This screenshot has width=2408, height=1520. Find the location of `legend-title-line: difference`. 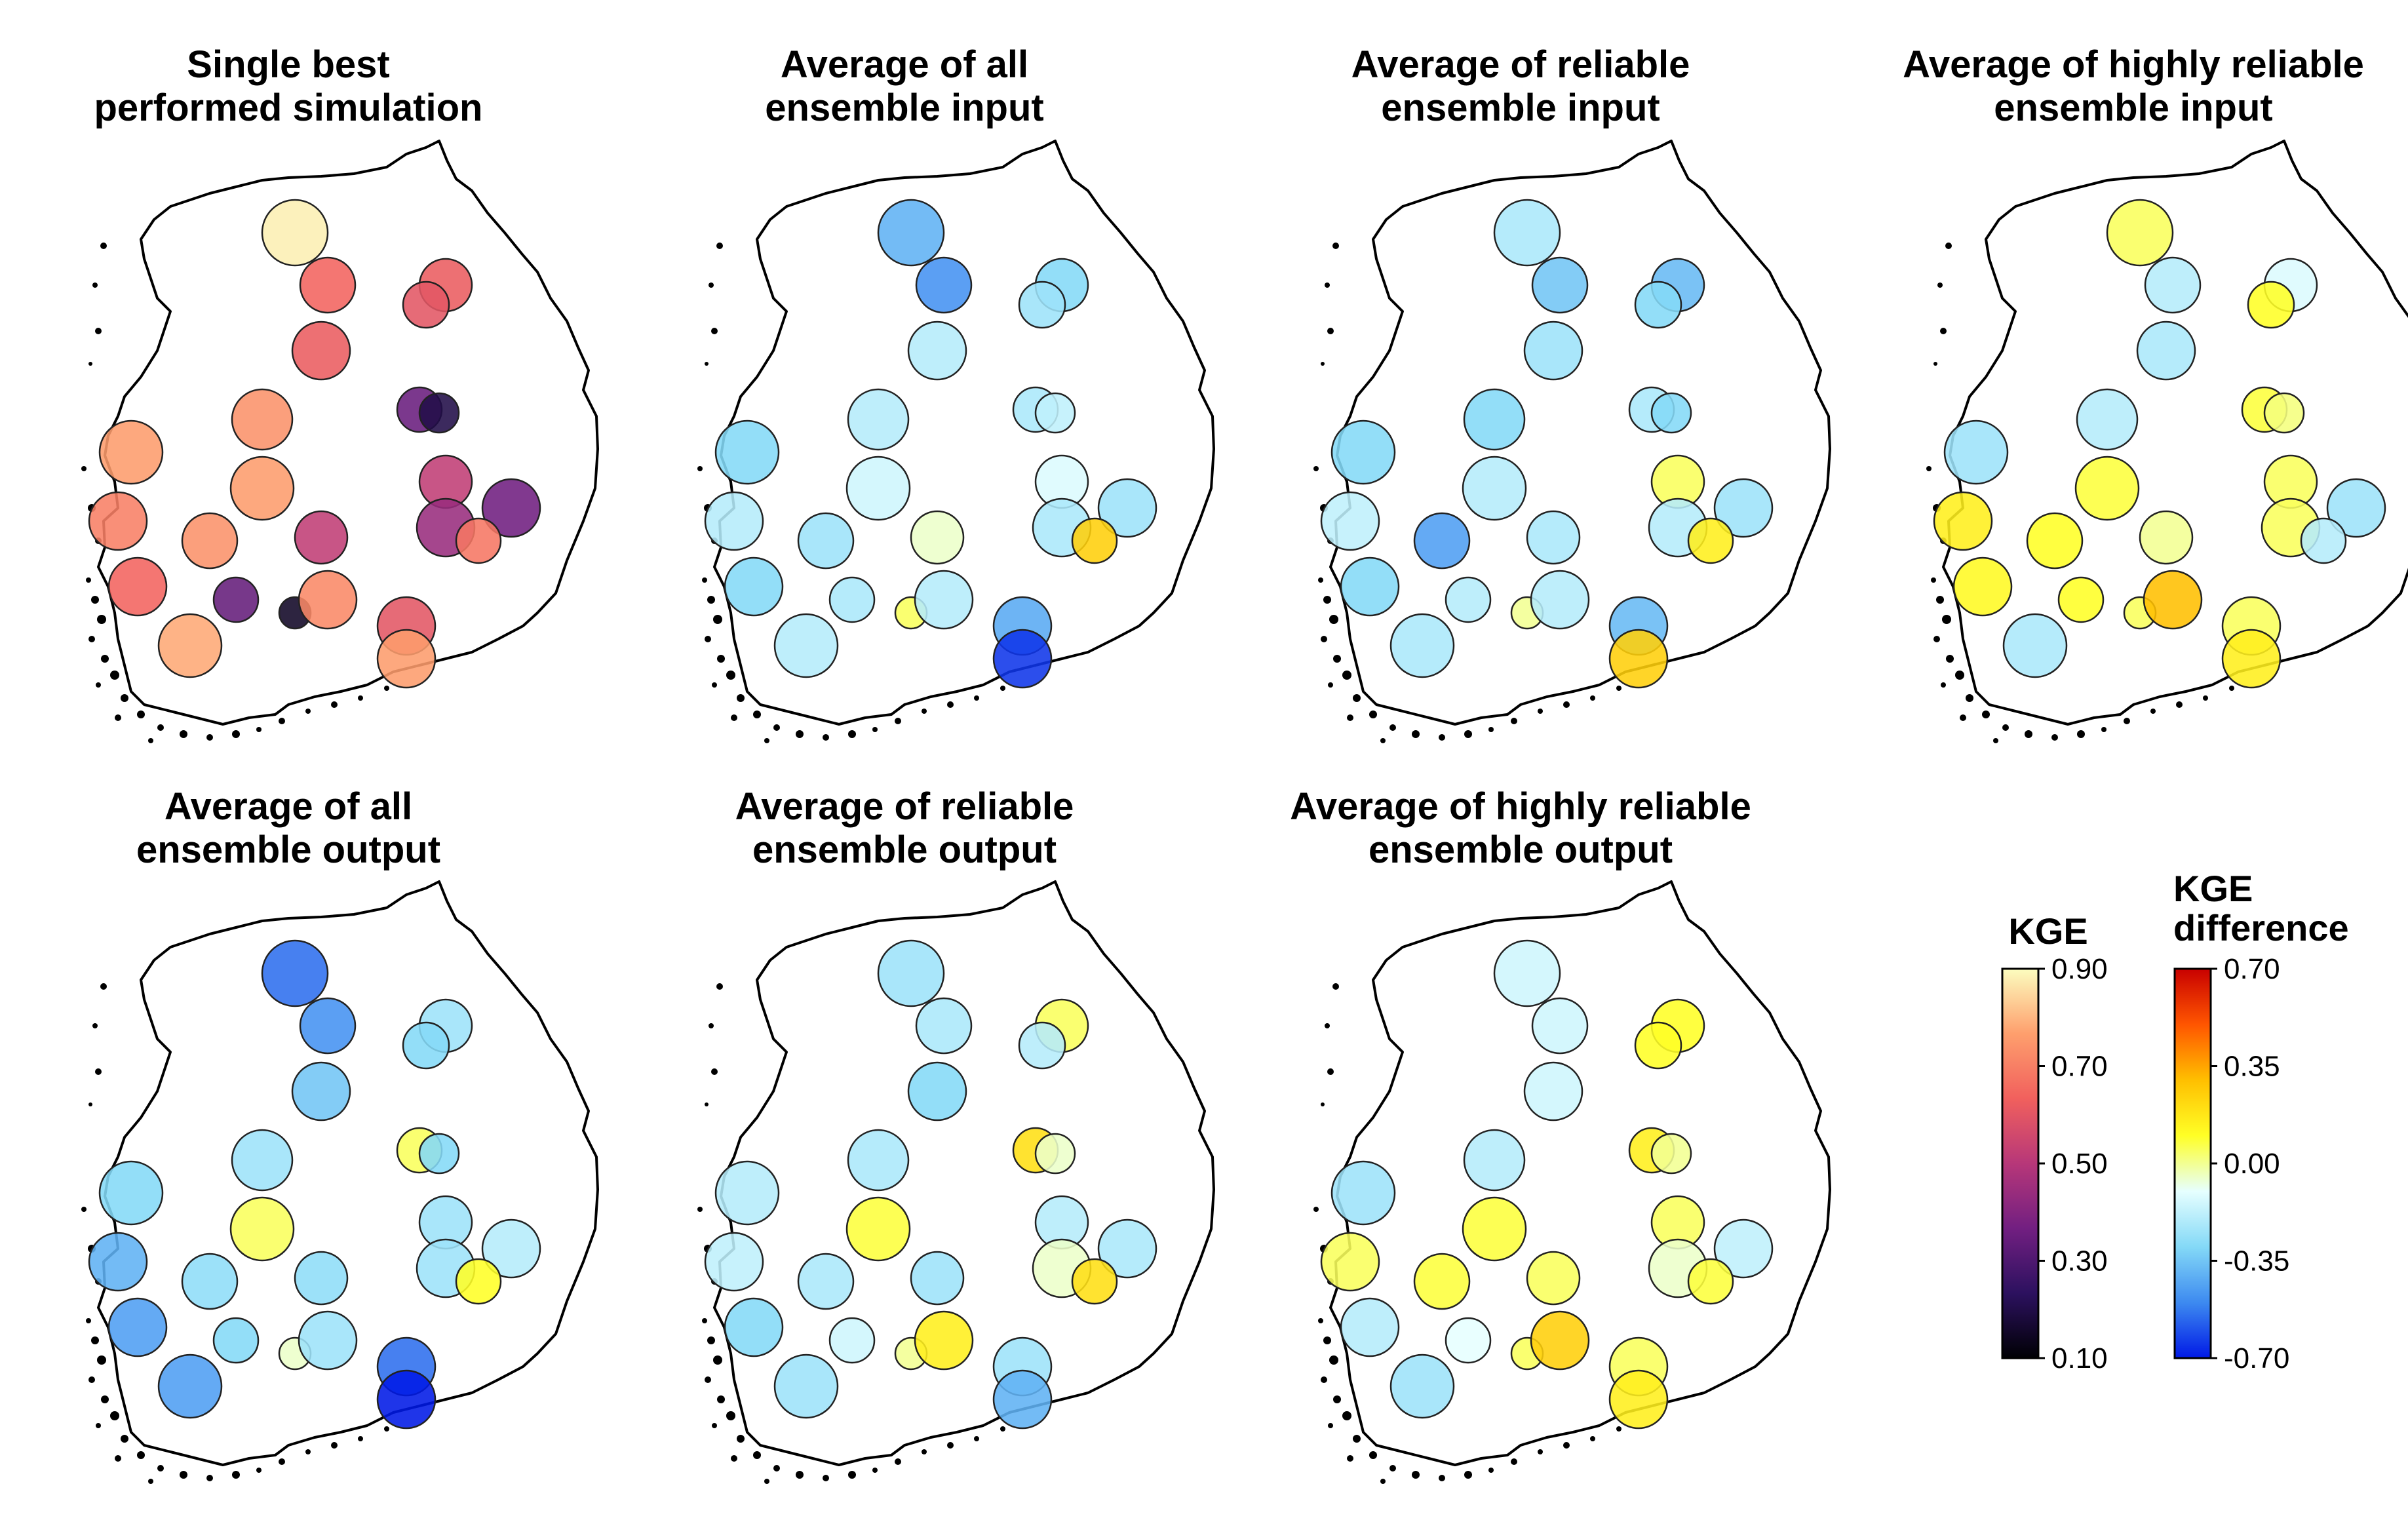

legend-title-line: difference is located at coordinates (2261, 927).